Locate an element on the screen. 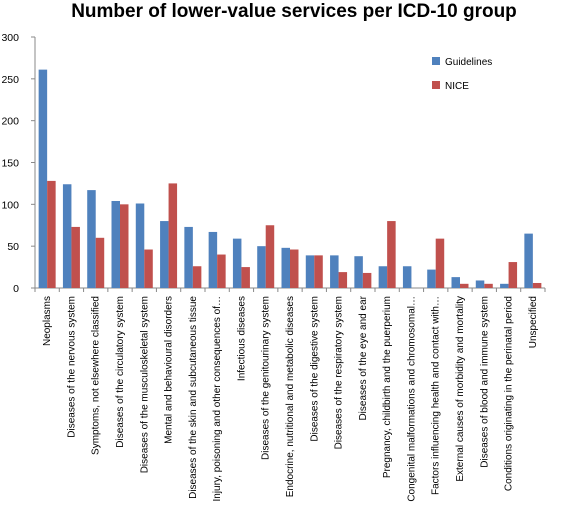 This screenshot has width=568, height=523. y-tick-label: 300 is located at coordinates (10, 38).